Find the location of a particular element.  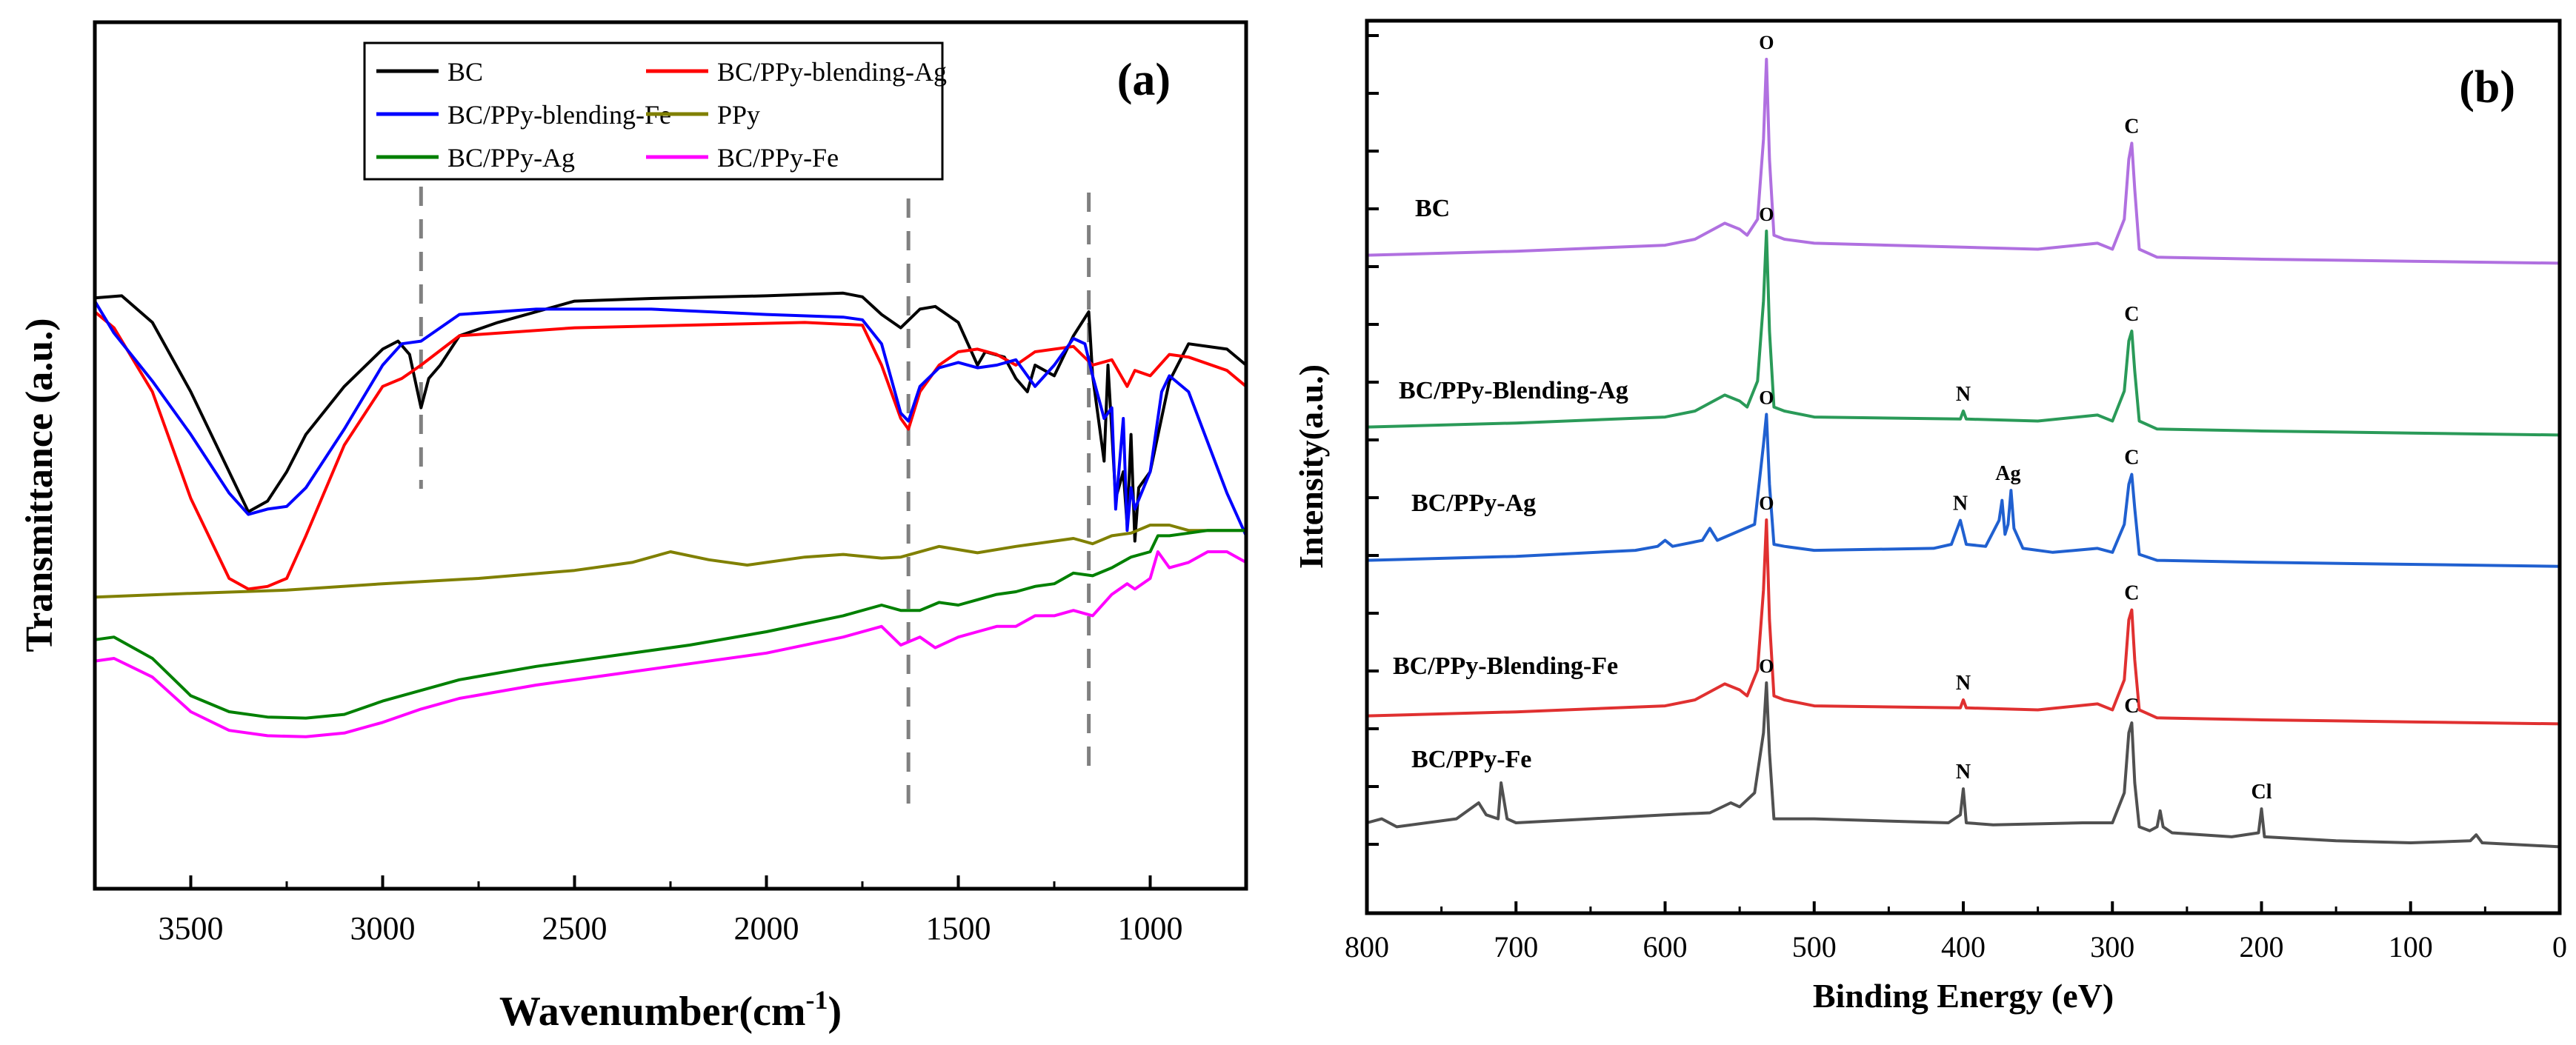

series-label-bc: BC is located at coordinates (1432, 208).